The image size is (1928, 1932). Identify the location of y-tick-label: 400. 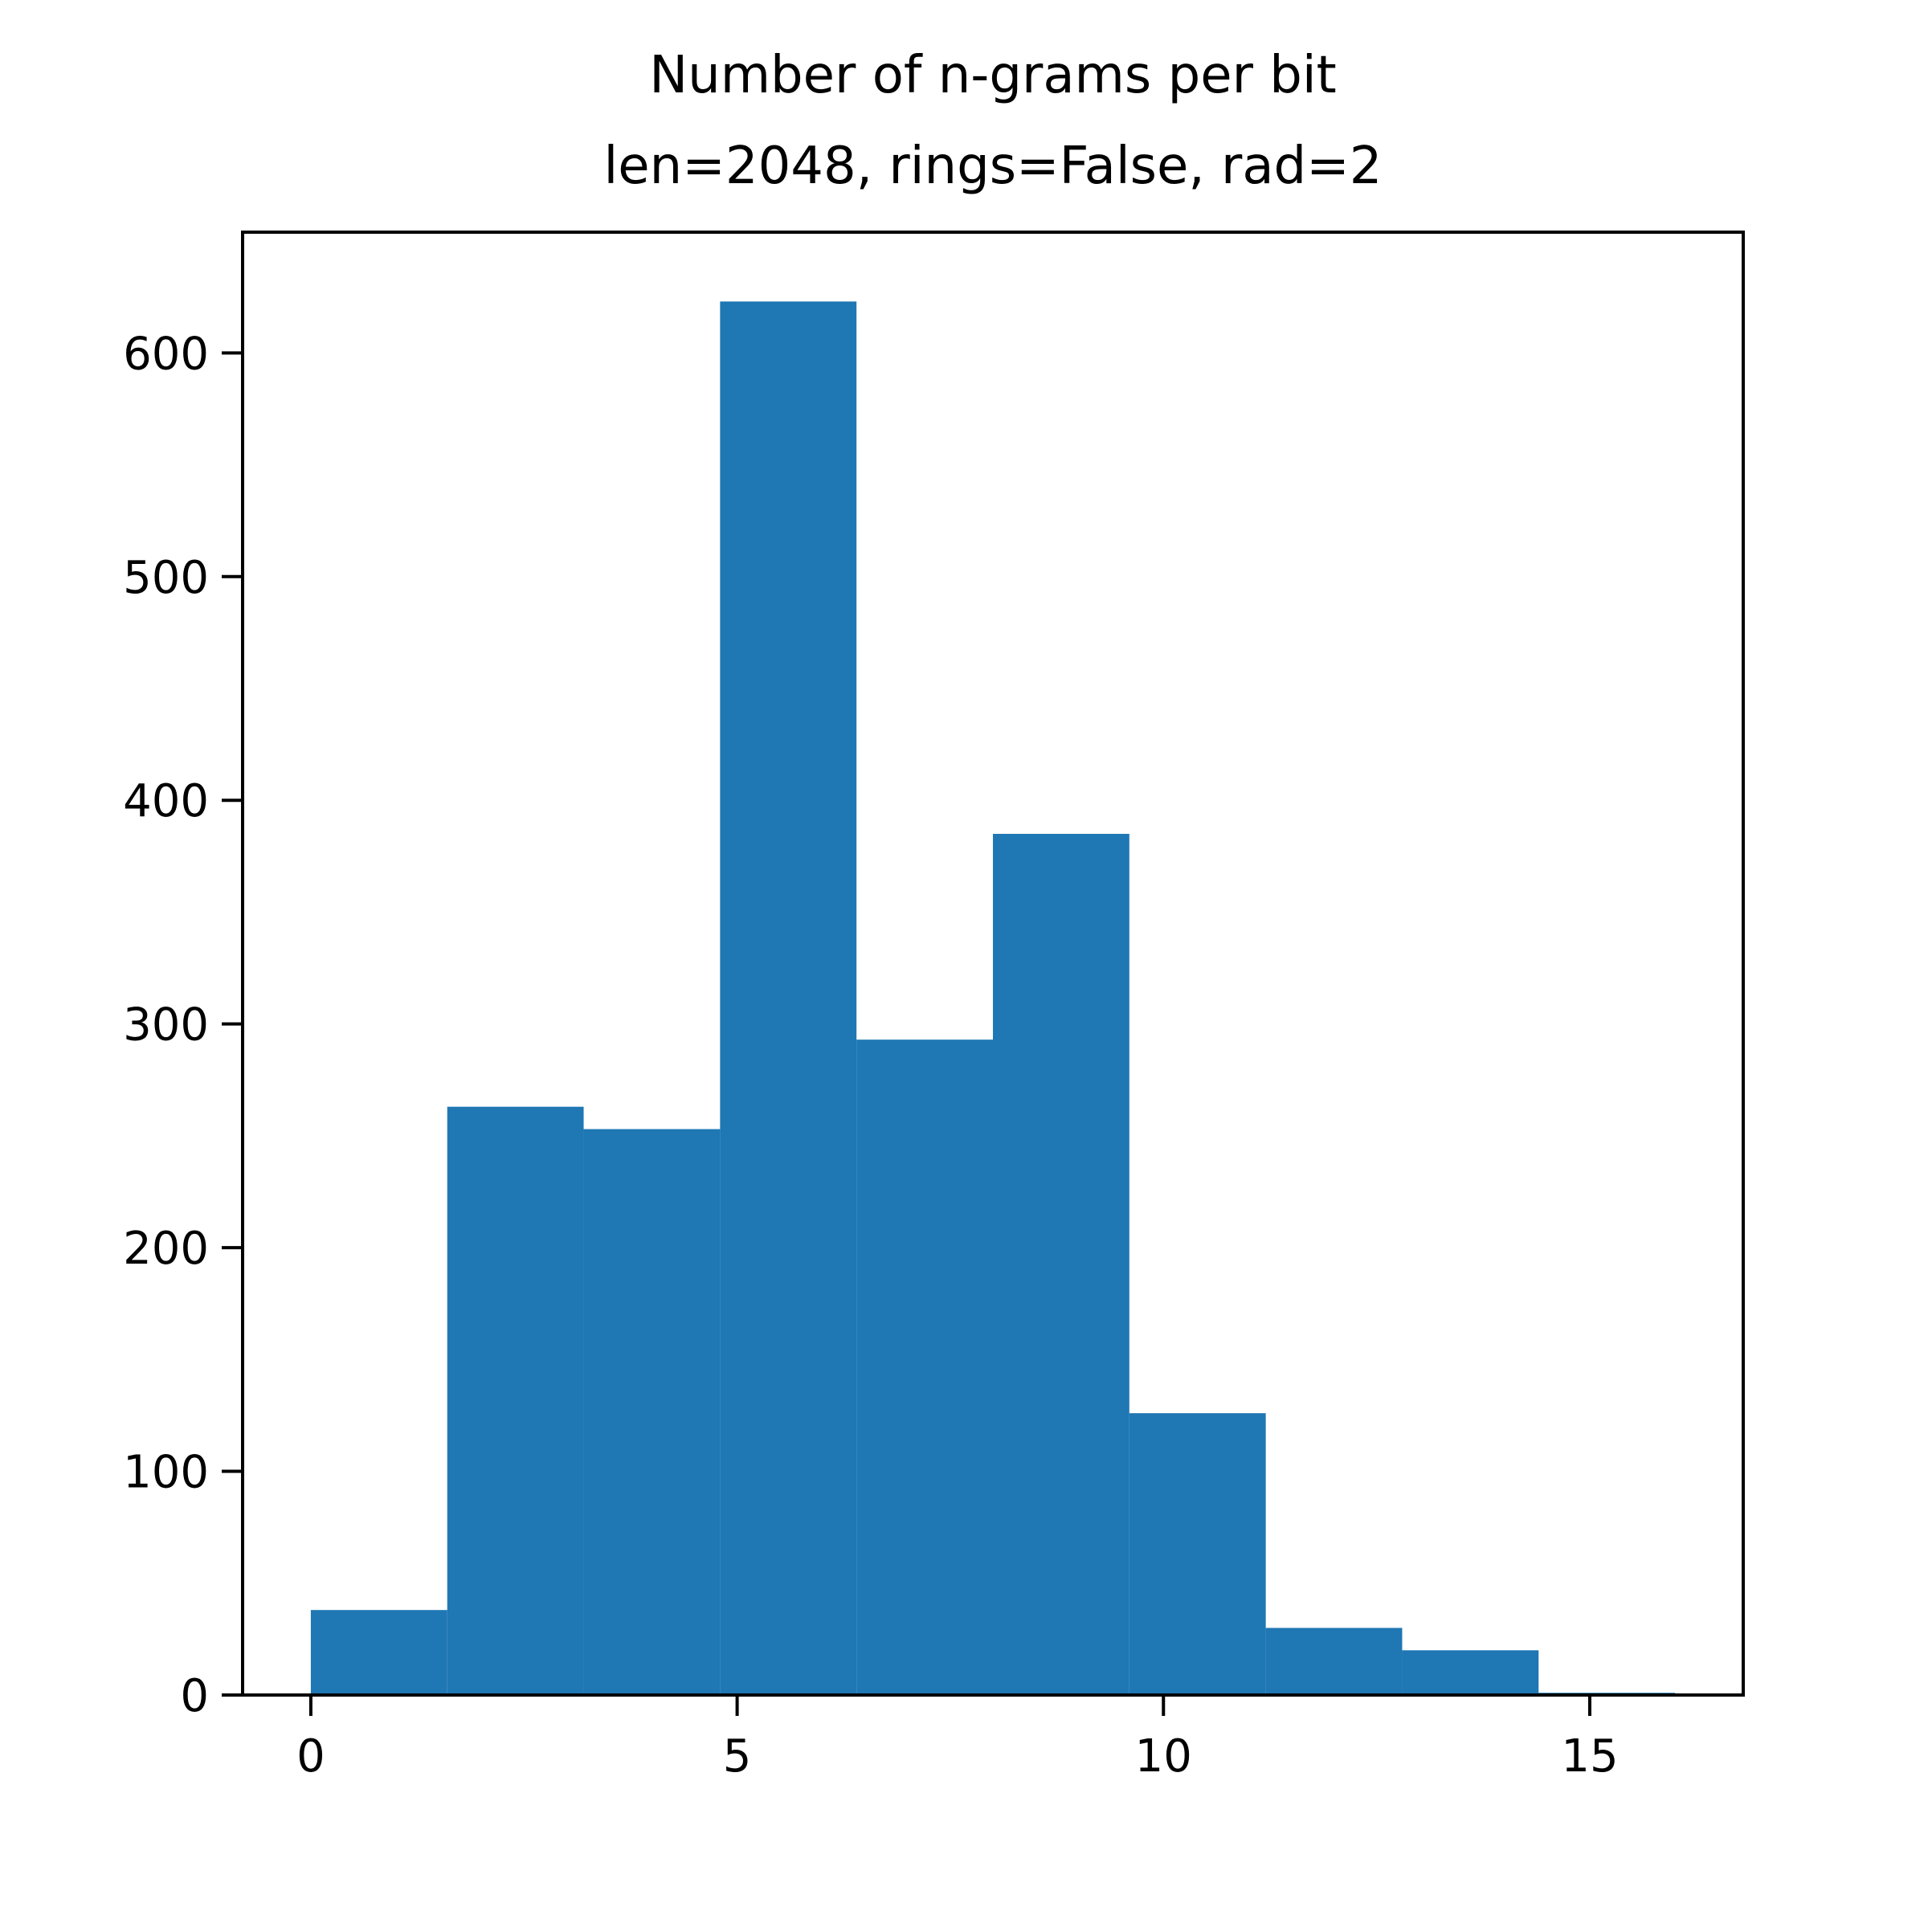
(166, 801).